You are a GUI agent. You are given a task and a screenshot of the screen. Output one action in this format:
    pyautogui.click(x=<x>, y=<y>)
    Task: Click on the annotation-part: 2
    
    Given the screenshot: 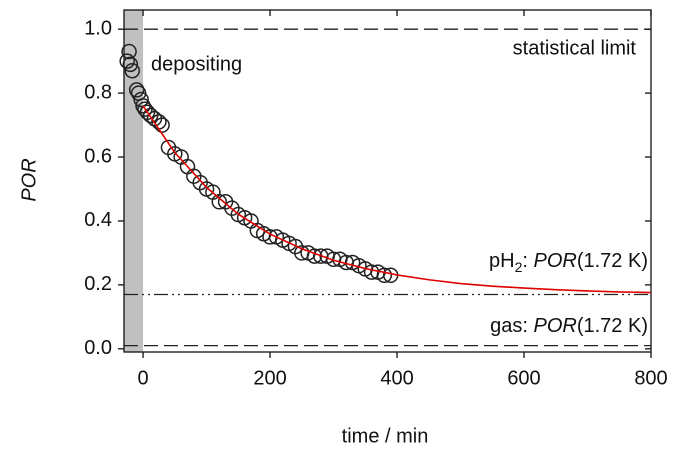 What is the action you would take?
    pyautogui.click(x=519, y=267)
    